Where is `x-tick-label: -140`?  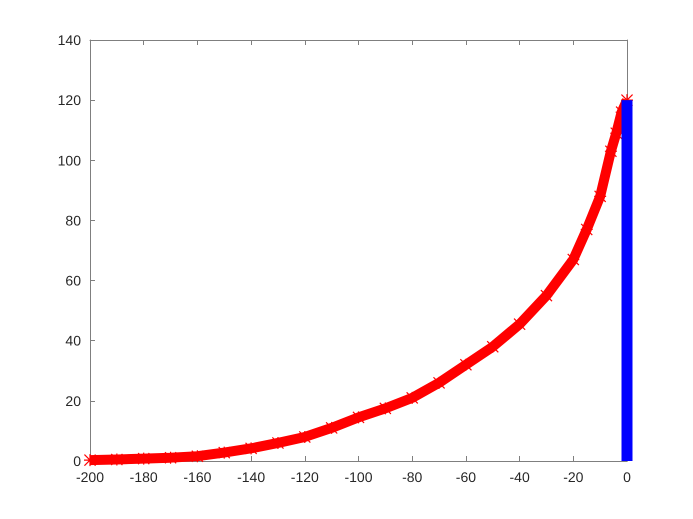
x-tick-label: -140 is located at coordinates (251, 477).